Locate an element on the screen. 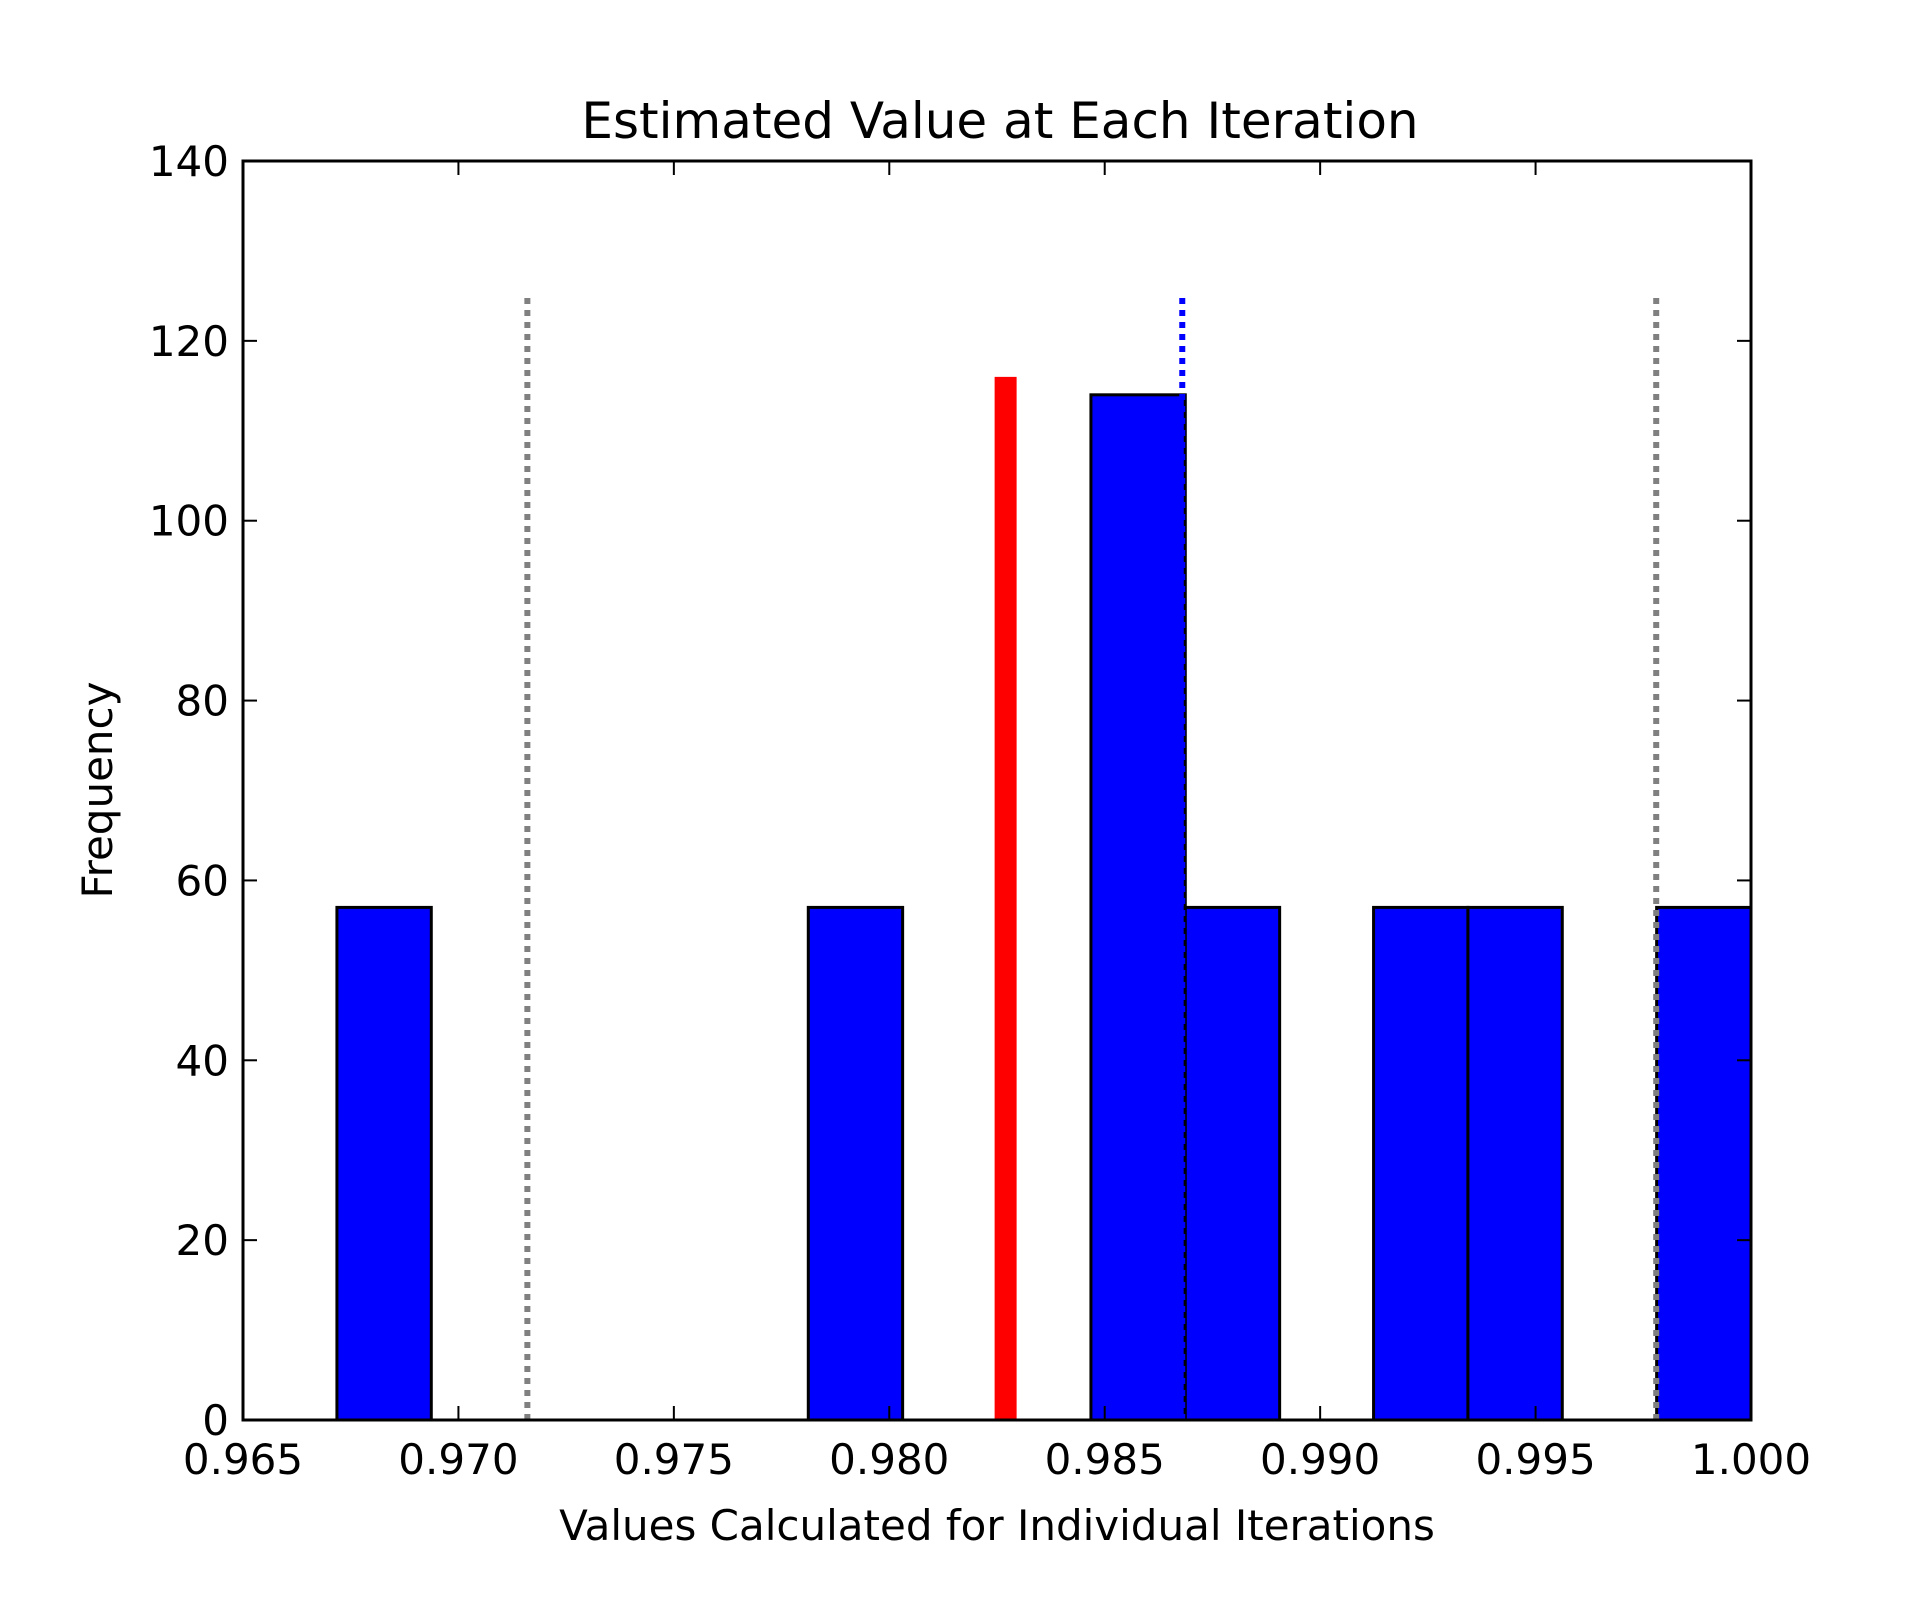 This screenshot has width=1920, height=1600. x-tick-label: 0.990 is located at coordinates (1320, 1459).